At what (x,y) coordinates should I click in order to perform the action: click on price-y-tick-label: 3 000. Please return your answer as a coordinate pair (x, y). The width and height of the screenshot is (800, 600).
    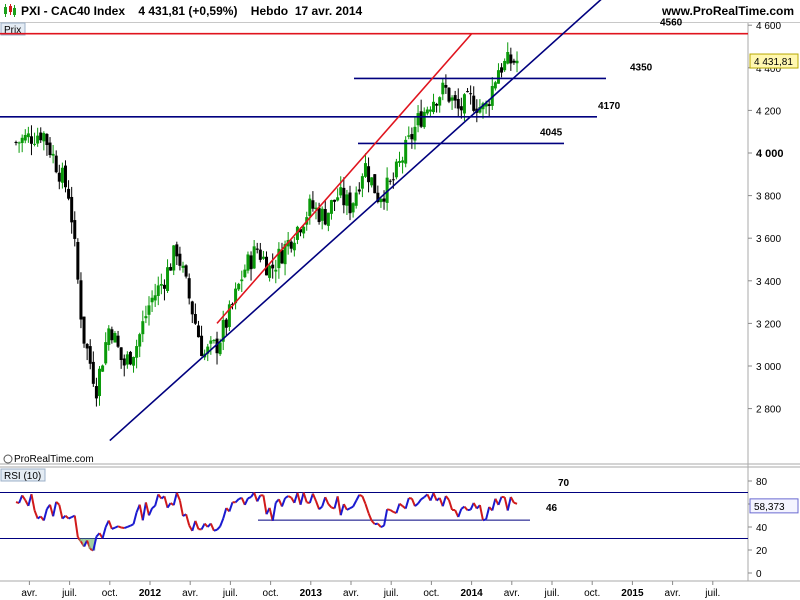
    Looking at the image, I should click on (768, 367).